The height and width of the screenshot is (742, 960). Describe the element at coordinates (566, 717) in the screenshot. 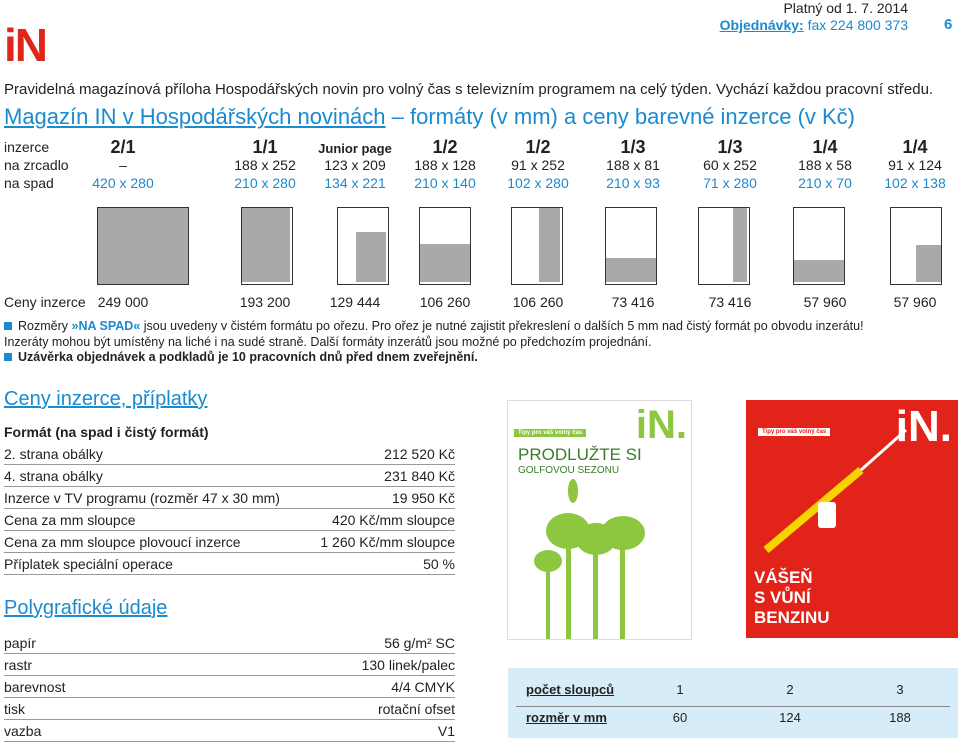

I see `cell-label: rozměr v mm` at that location.